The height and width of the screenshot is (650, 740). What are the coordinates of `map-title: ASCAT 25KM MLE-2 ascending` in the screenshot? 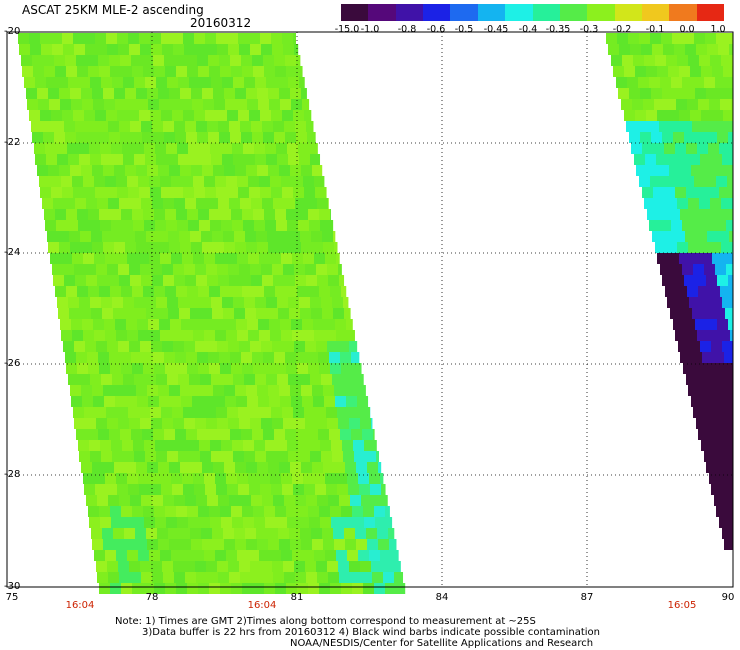 It's located at (113, 10).